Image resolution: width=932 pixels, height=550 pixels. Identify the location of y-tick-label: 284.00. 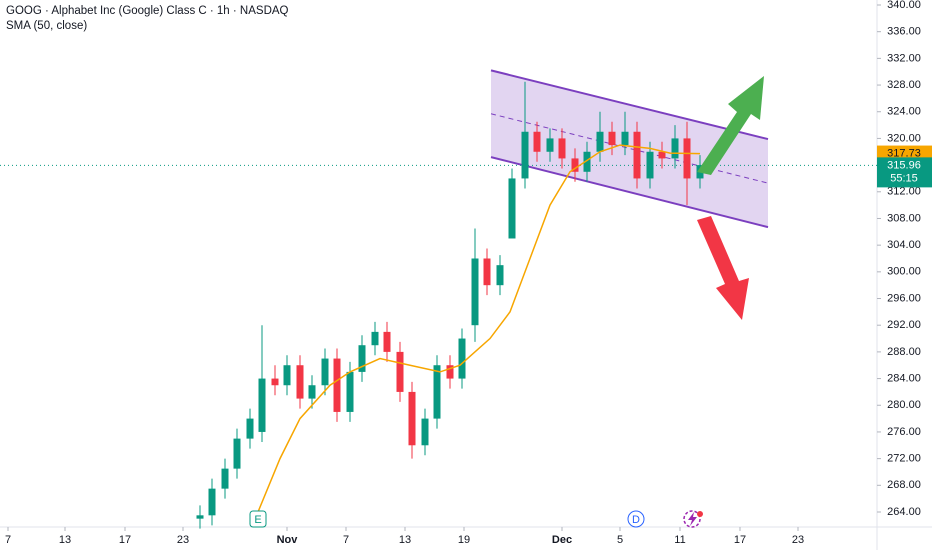
(904, 378).